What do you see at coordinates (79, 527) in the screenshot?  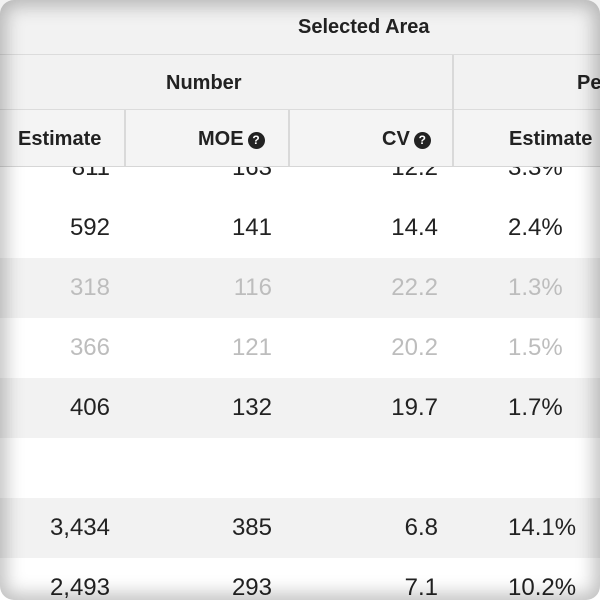 I see `estimate-cell: 3,434` at bounding box center [79, 527].